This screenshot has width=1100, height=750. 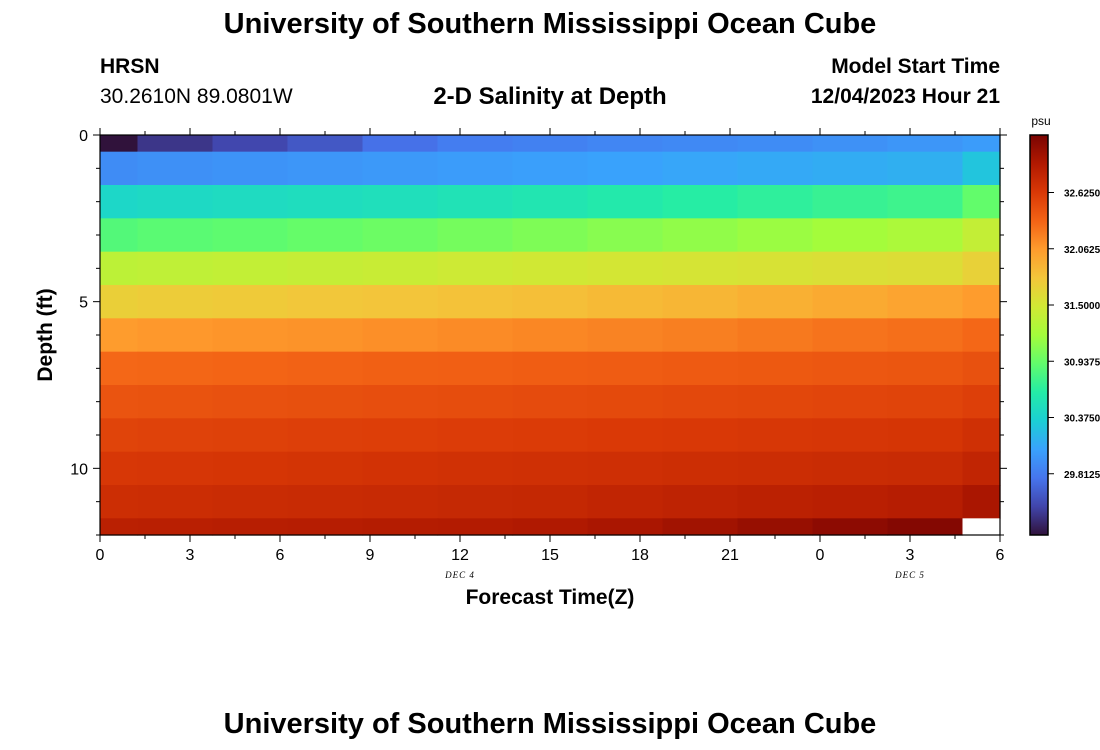 I want to click on chart-subtitle: 2-D Salinity at Depth, so click(x=550, y=96).